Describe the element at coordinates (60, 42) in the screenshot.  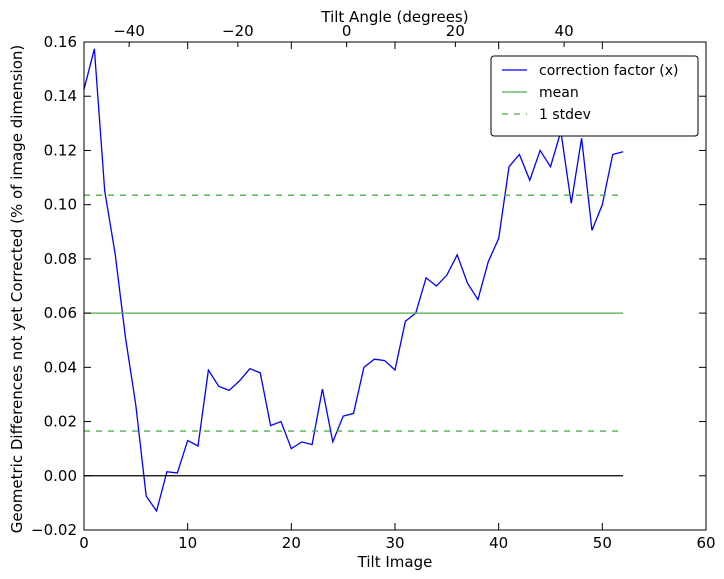
I see `y-tick-label: 0.16` at that location.